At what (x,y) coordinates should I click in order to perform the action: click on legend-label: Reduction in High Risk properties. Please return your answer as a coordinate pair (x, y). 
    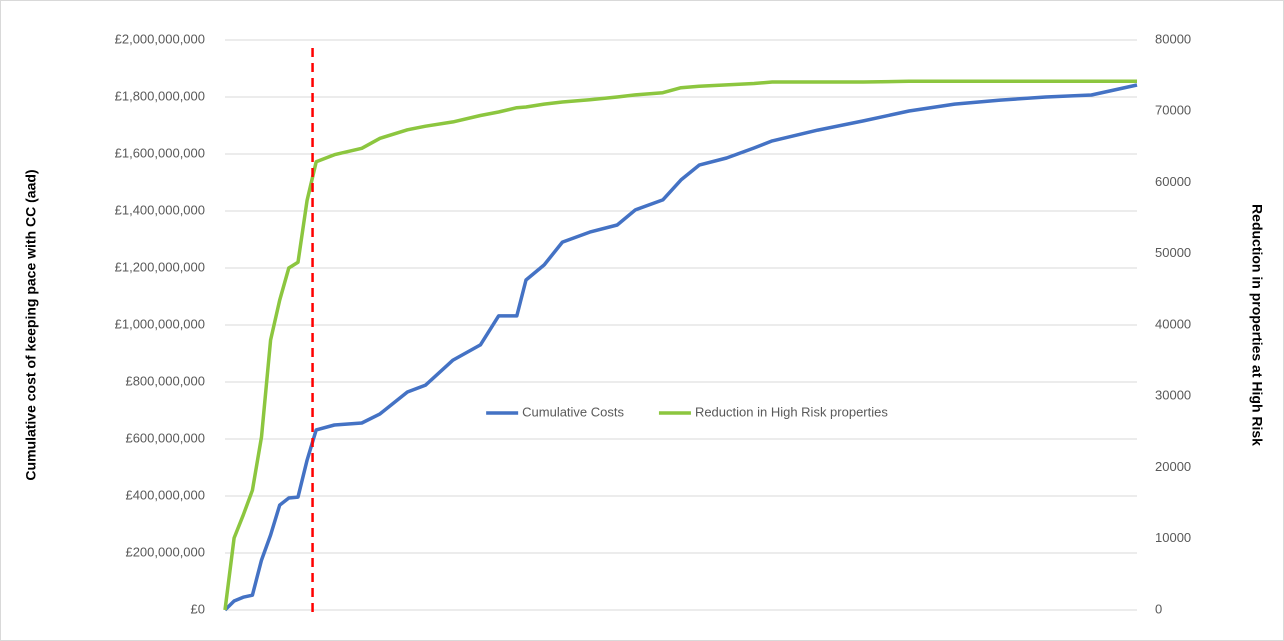
    Looking at the image, I should click on (791, 411).